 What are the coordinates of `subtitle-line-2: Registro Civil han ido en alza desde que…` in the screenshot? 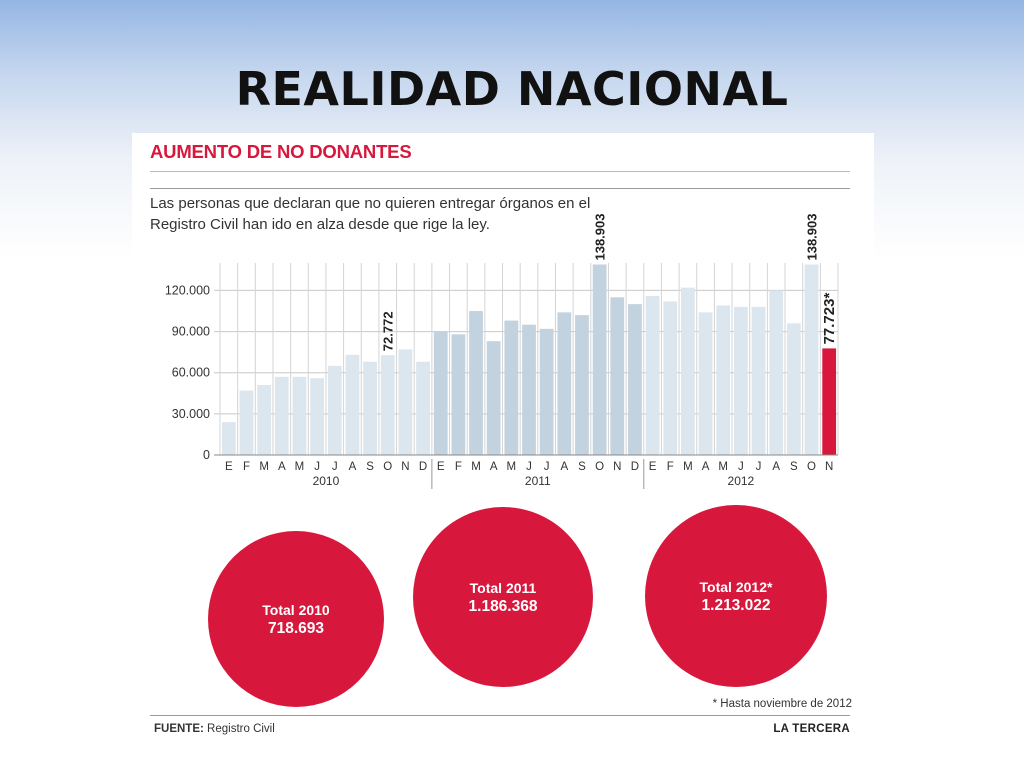 It's located at (320, 224).